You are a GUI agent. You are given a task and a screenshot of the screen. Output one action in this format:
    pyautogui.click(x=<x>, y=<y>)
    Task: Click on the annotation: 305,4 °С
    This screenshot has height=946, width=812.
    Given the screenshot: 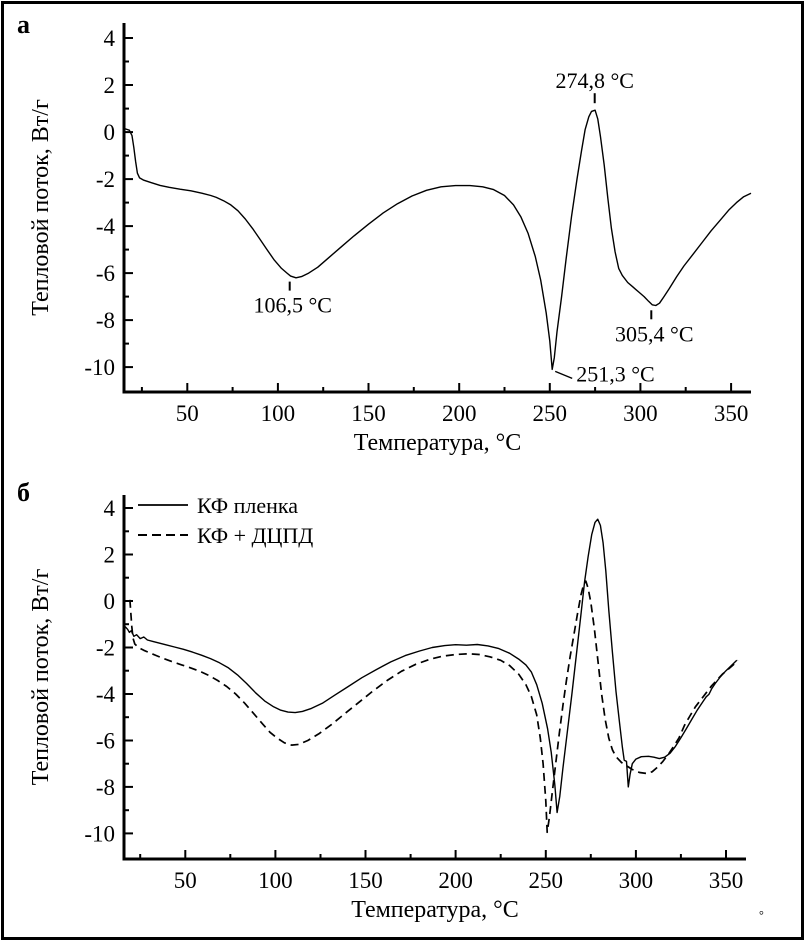 What is the action you would take?
    pyautogui.click(x=654, y=328)
    